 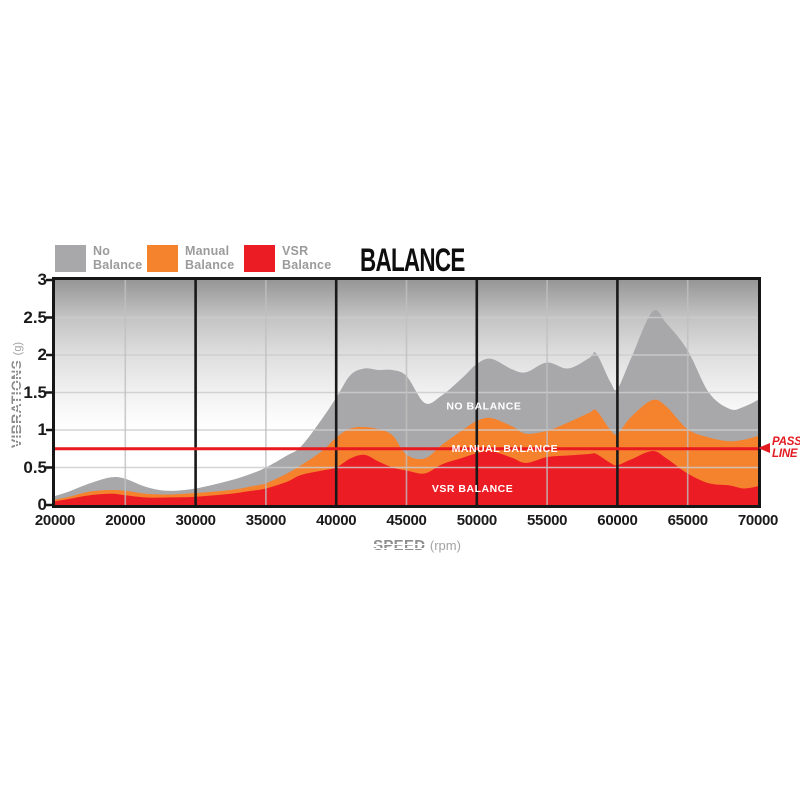 I want to click on legend: No Balance Manual Balance VSR Balance, so click(x=215, y=259).